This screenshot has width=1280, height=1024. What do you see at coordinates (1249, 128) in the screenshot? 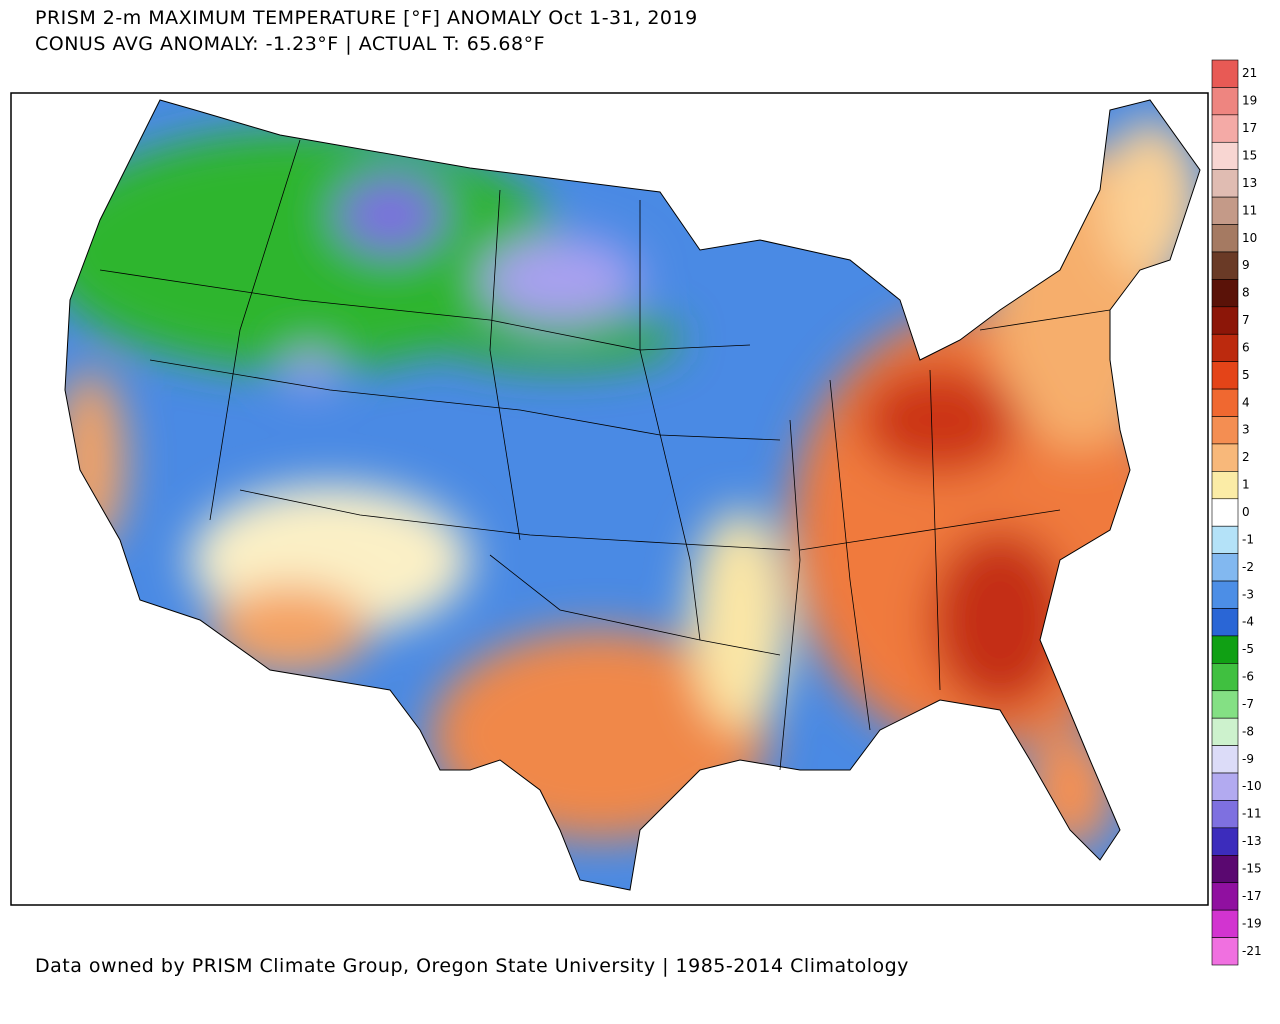
I see `legend-label: 17` at bounding box center [1249, 128].